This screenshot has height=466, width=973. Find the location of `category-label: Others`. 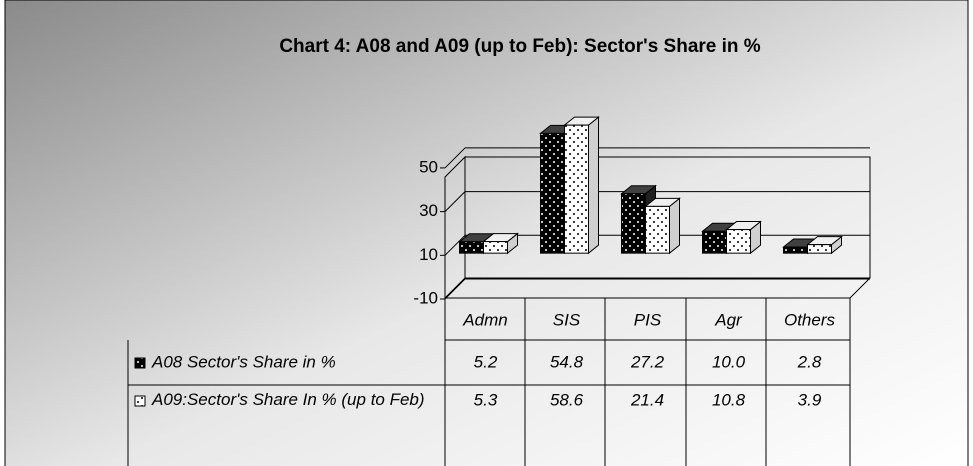

category-label: Others is located at coordinates (810, 319).